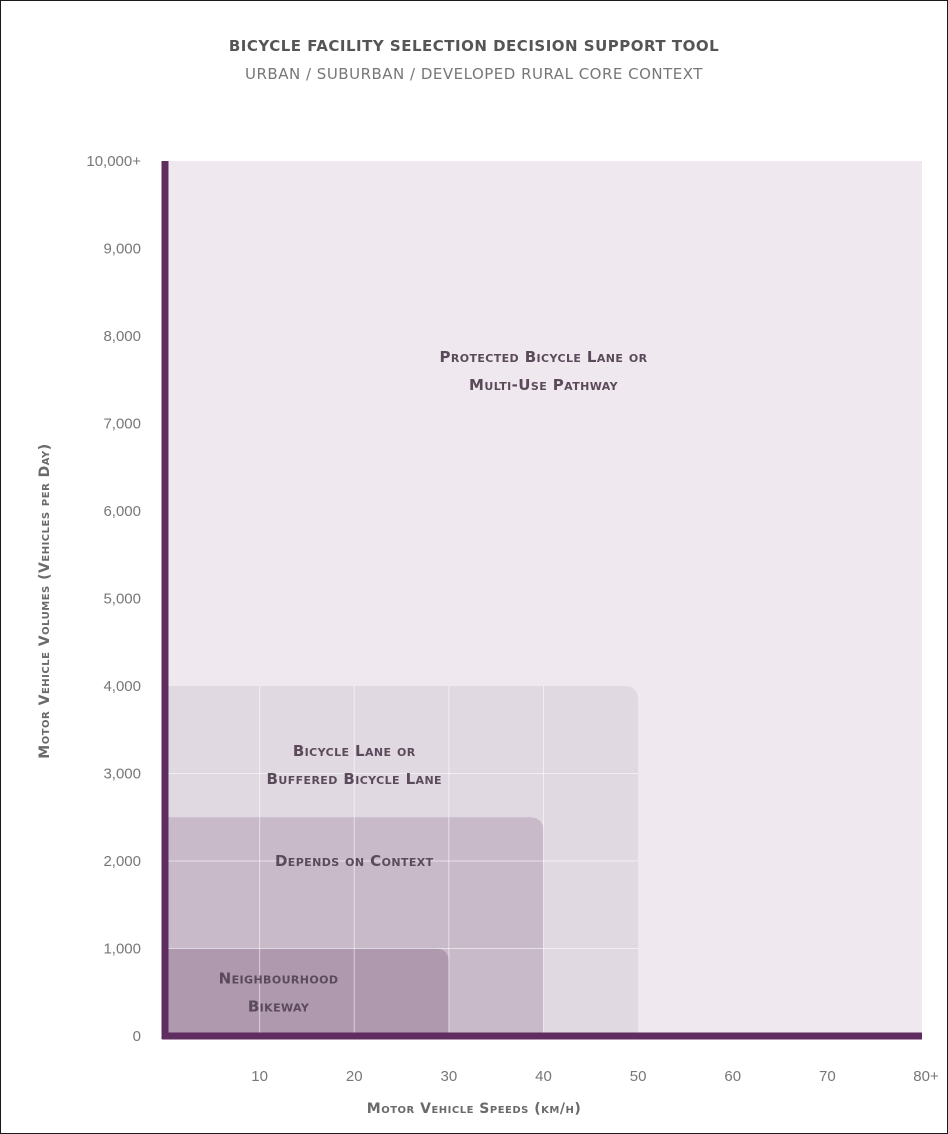 This screenshot has width=948, height=1134. Describe the element at coordinates (122, 949) in the screenshot. I see `y-tick-label: 1,000` at that location.